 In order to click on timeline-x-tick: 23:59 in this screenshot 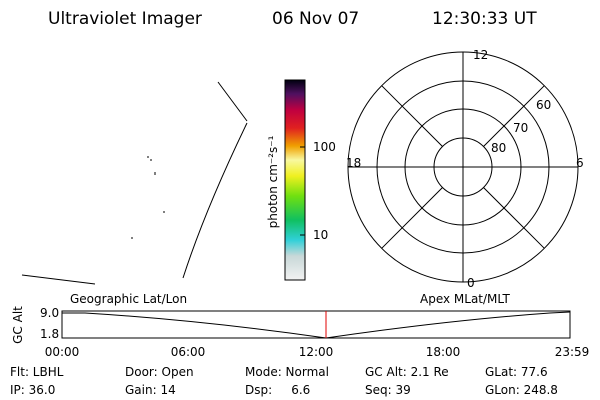, I will do `click(572, 352)`.